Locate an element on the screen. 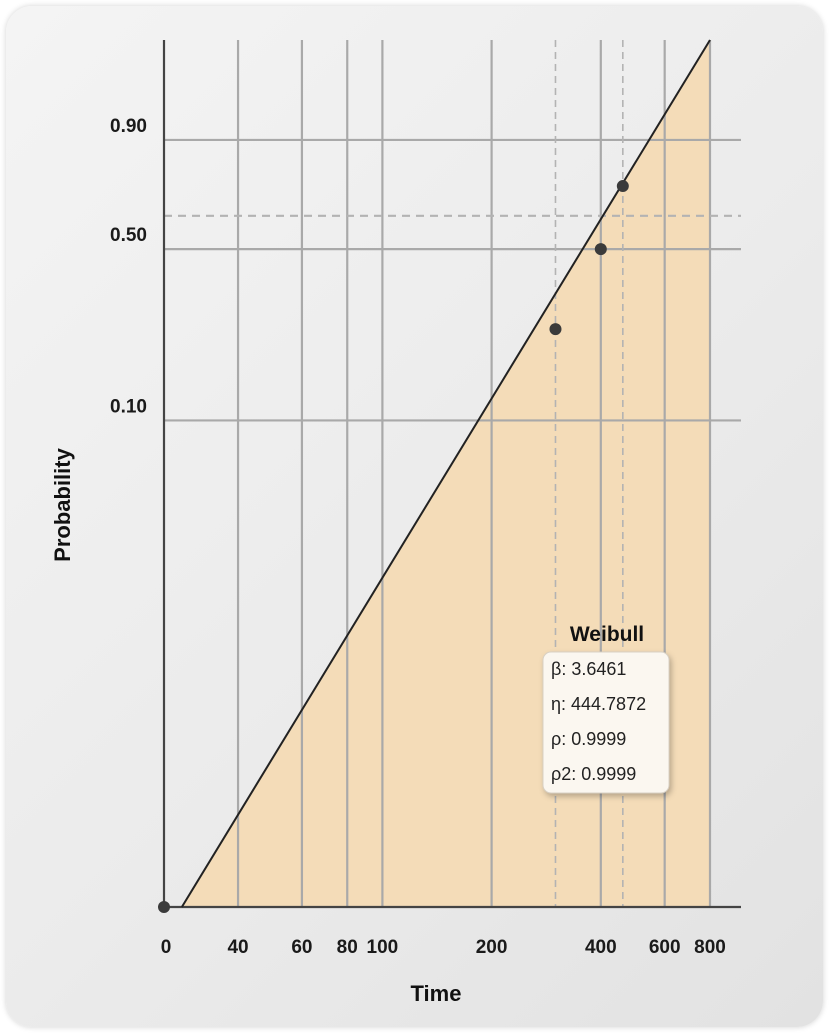 This screenshot has height=1035, width=831. y-tick-labels: 0.10 0.50 0.90 is located at coordinates (128, 267).